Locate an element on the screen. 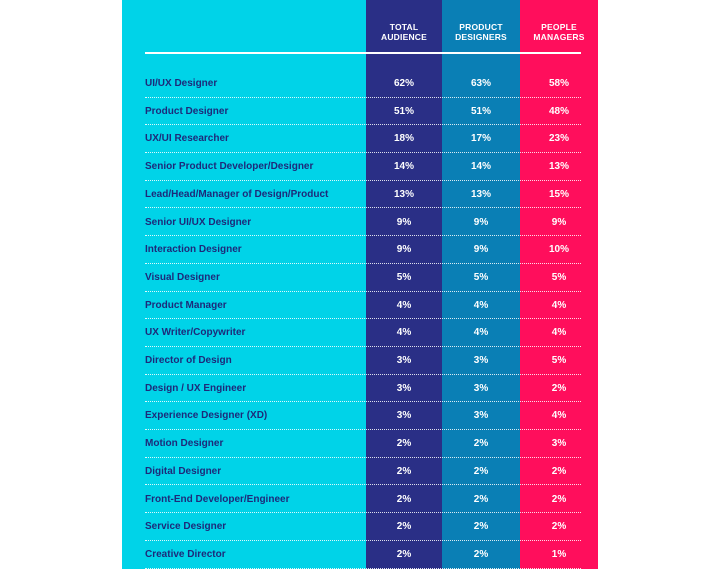  role-label: Motion Designer is located at coordinates (184, 444).